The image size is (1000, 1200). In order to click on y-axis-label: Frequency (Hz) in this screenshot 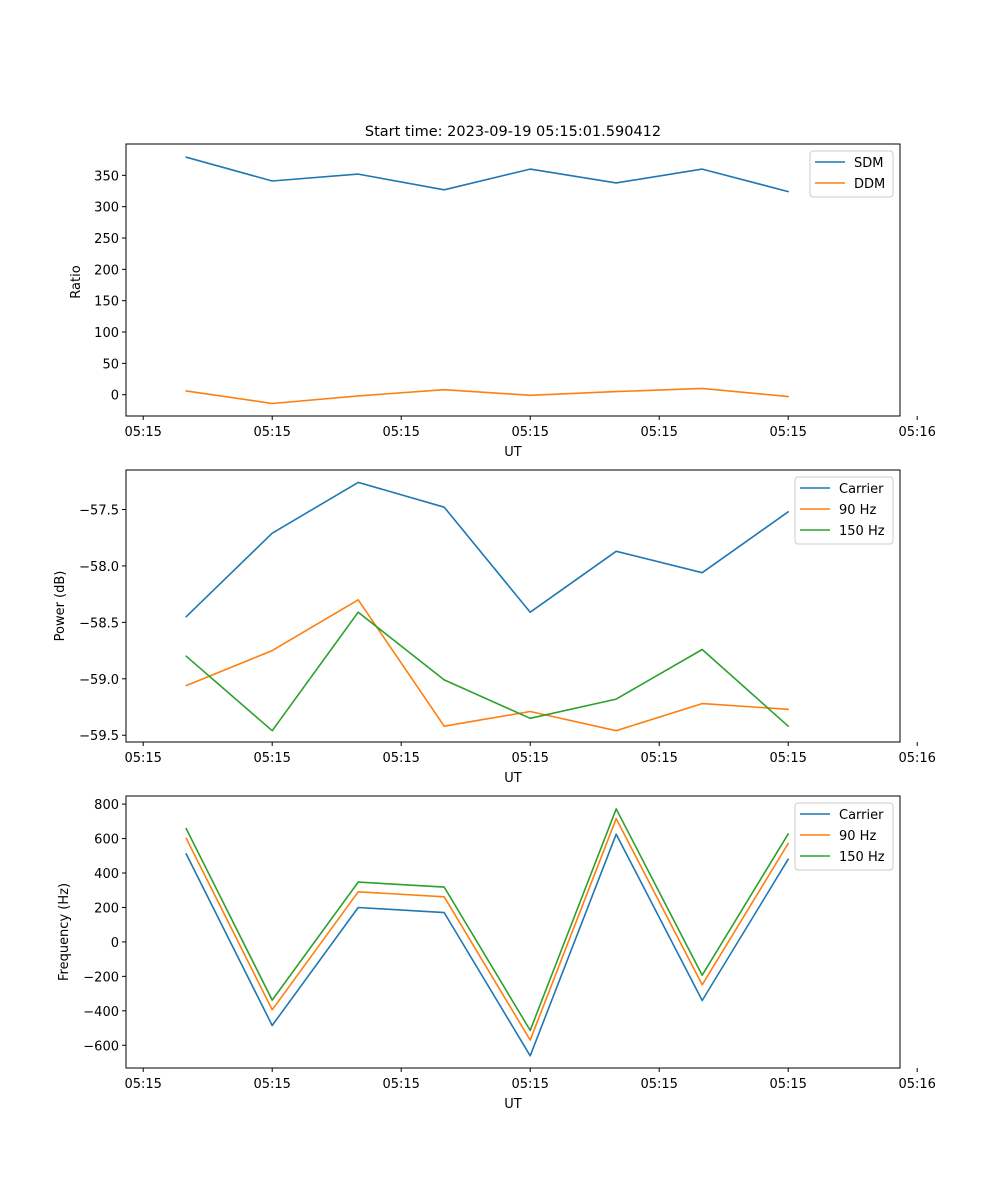, I will do `click(64, 932)`.